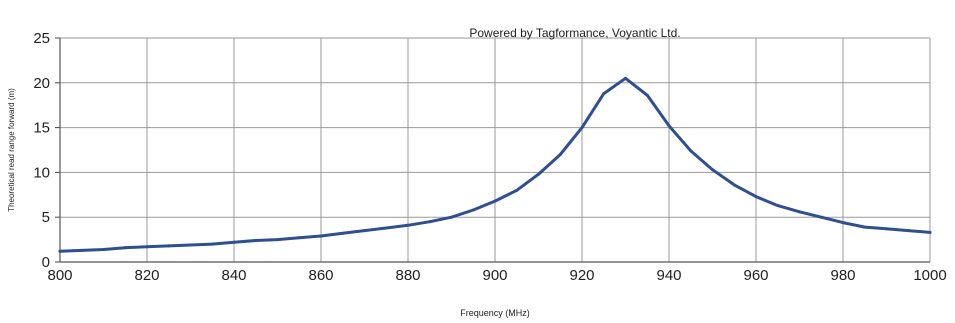 The image size is (955, 323). What do you see at coordinates (46, 217) in the screenshot?
I see `y-tick-label: 5` at bounding box center [46, 217].